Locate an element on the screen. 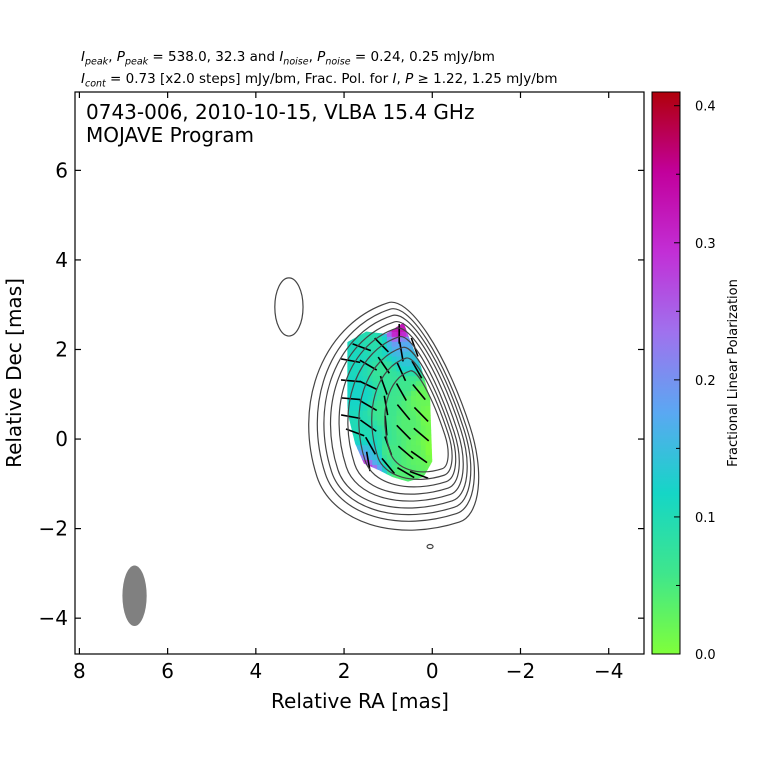 This screenshot has height=760, width=760. inoise-symbol: I is located at coordinates (281, 57).